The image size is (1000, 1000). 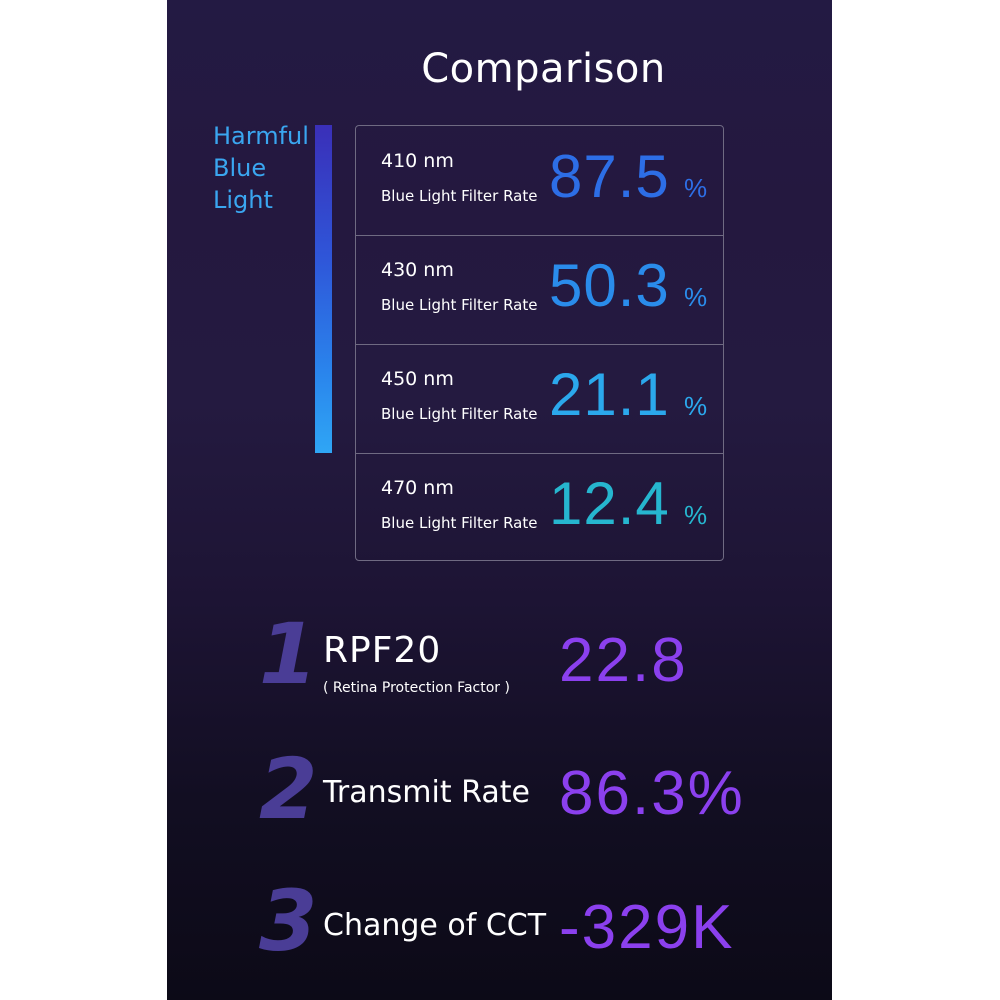 I want to click on wavelength: 410 nm, so click(x=417, y=161).